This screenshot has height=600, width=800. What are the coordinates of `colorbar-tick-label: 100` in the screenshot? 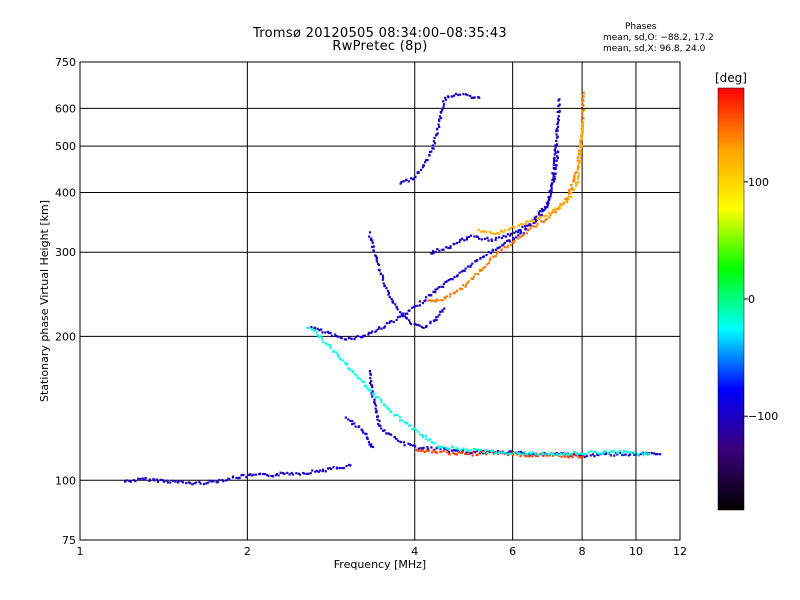 It's located at (758, 182).